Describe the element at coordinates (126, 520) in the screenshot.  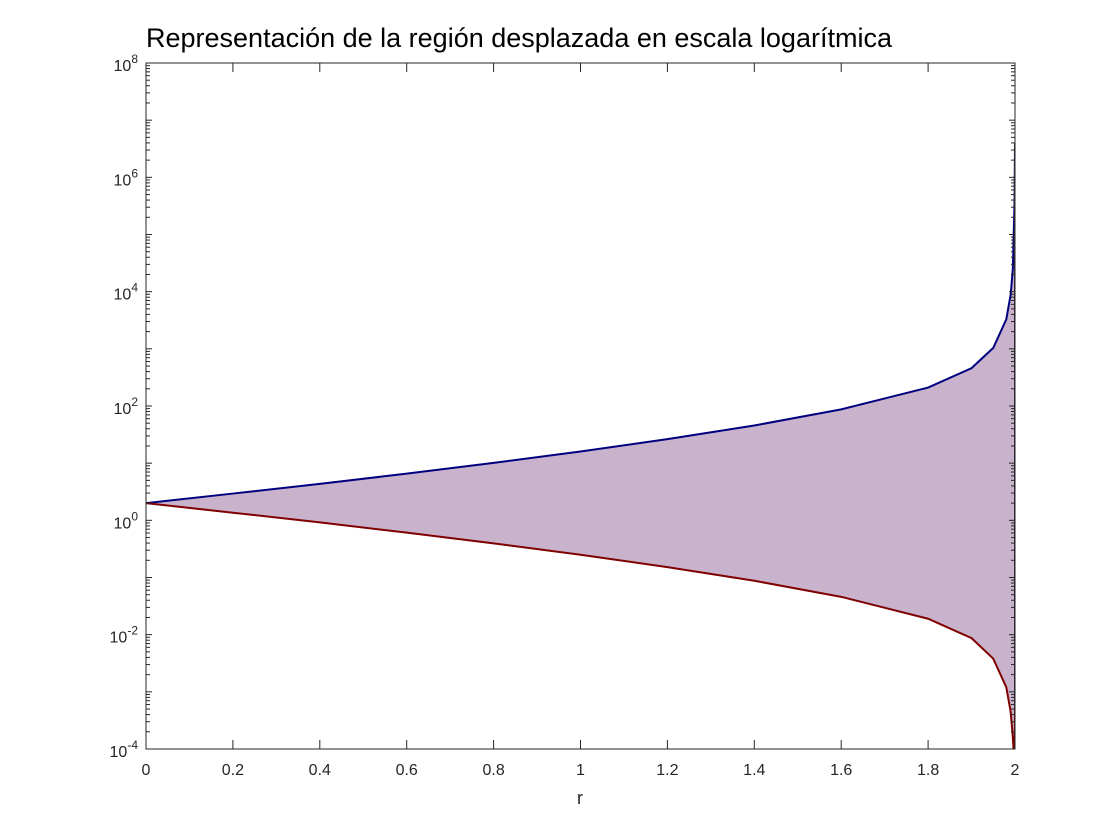
I see `y-tick-label: 10⁰` at that location.